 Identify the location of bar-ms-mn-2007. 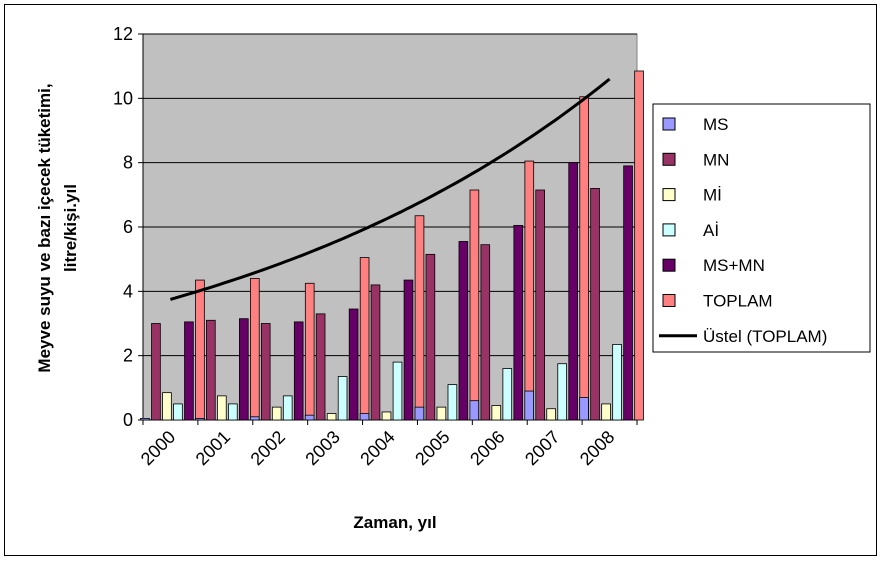
(573, 291).